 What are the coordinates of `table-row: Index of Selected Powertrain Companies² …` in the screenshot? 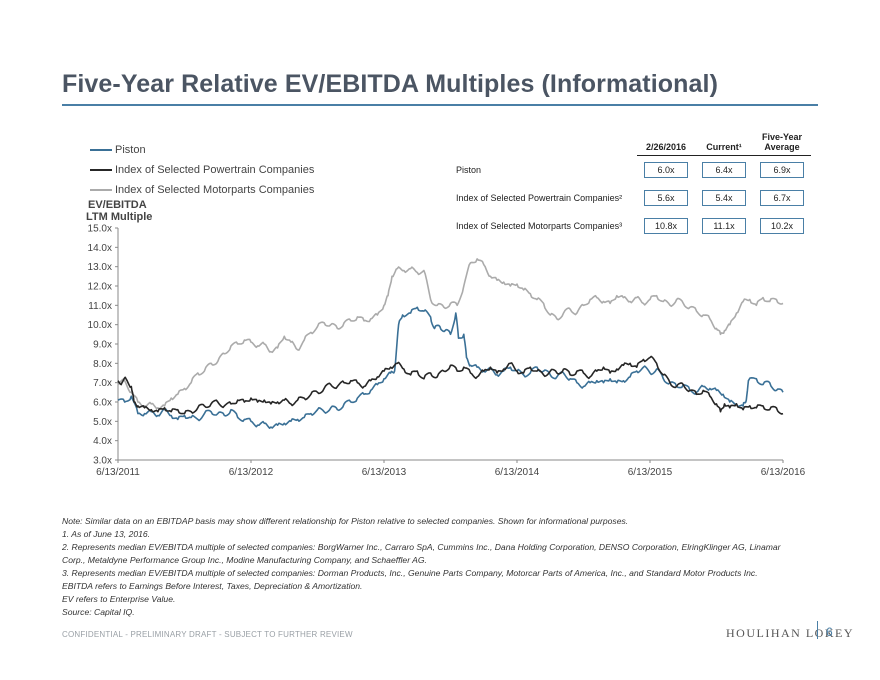 It's located at (633, 198).